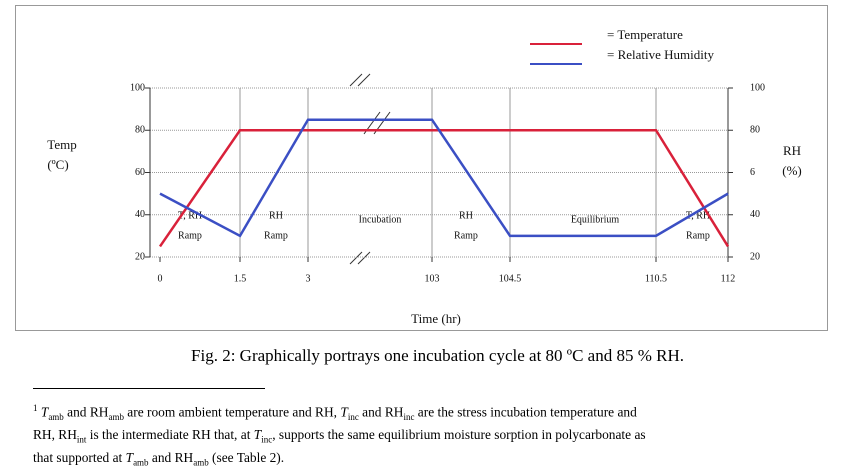  I want to click on legend-label: = Temperature, so click(645, 34).